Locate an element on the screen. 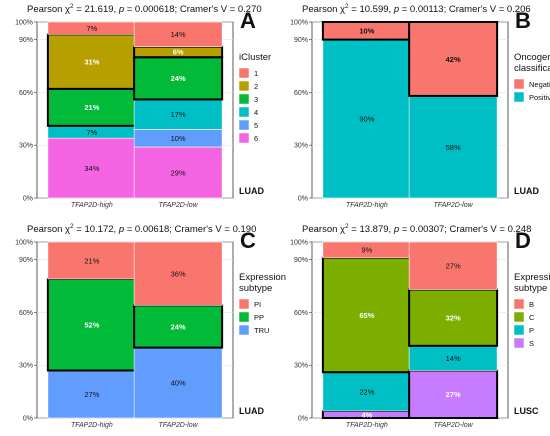 The image size is (550, 436). legend-item-label: TRU is located at coordinates (261, 330).